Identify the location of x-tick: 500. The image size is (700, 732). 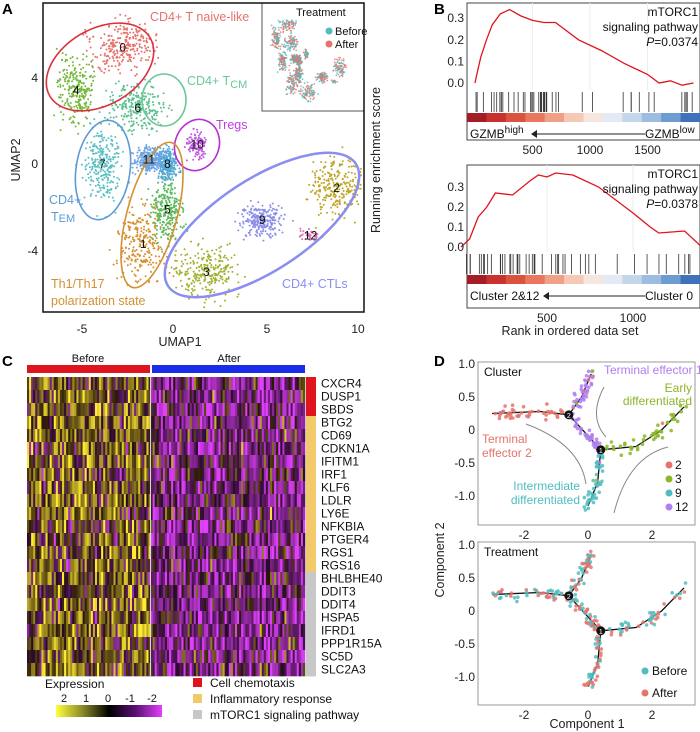
(532, 150).